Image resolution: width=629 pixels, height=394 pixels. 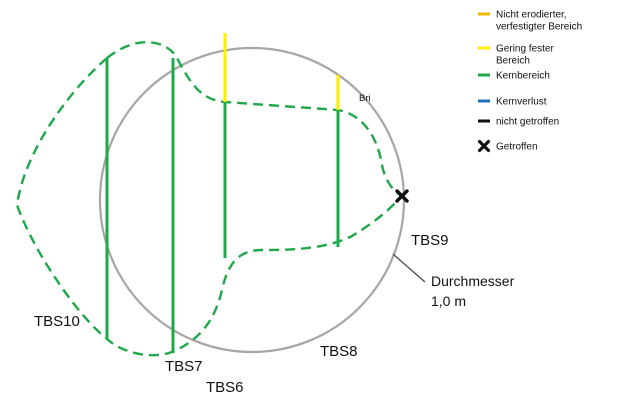 I want to click on legend-item-hit: Getroffen, so click(x=507, y=146).